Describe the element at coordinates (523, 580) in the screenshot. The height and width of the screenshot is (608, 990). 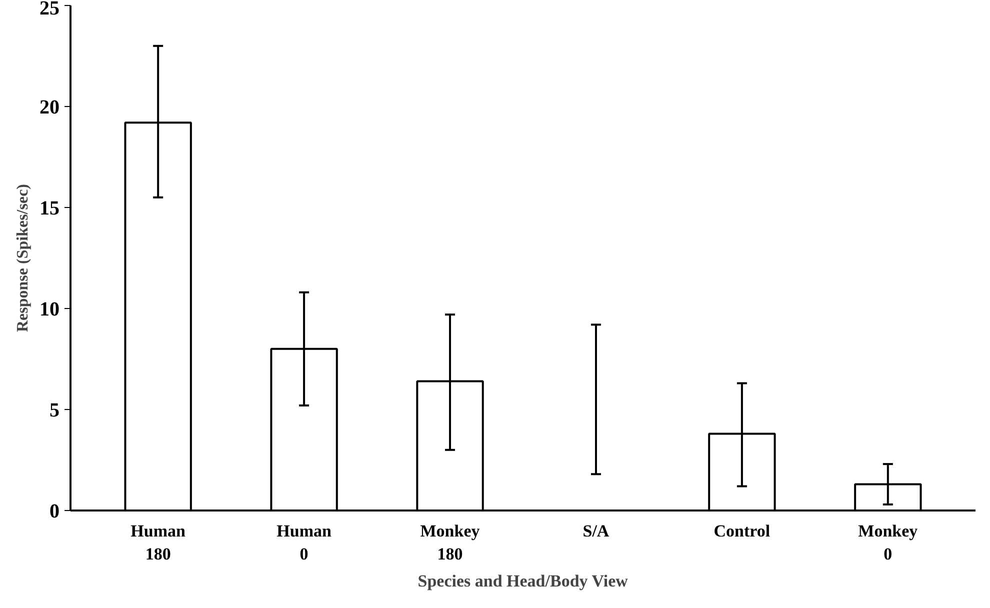
I see `x-axis-title: Species and Head/Body View` at that location.